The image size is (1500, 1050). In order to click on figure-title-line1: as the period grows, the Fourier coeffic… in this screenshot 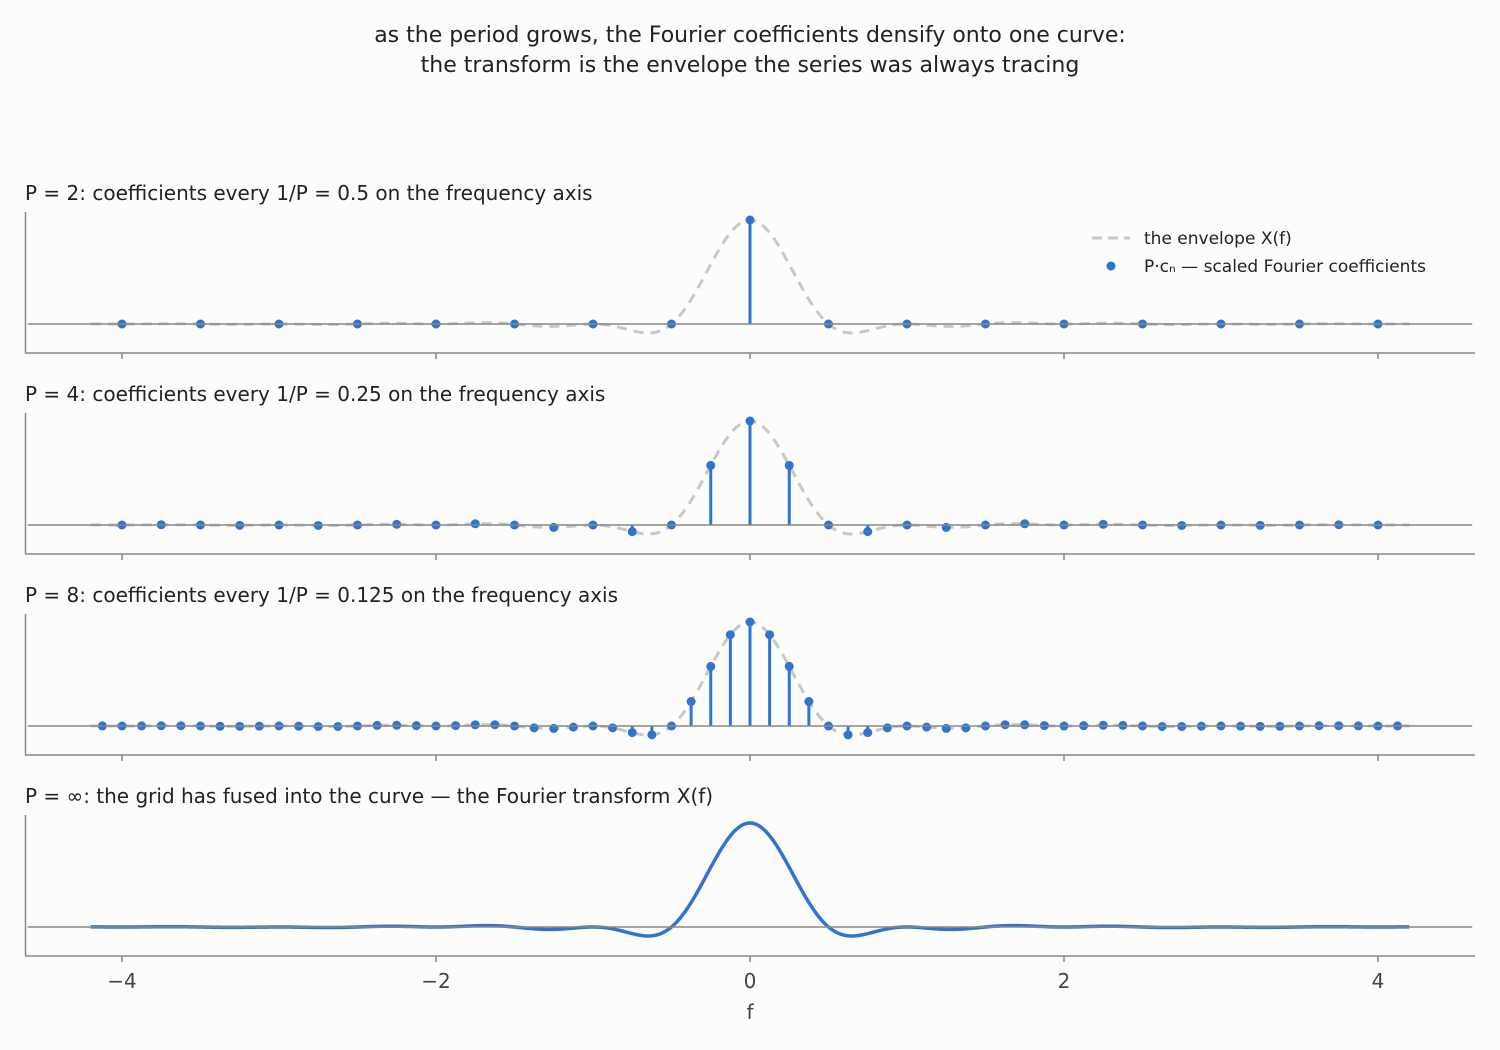, I will do `click(750, 35)`.